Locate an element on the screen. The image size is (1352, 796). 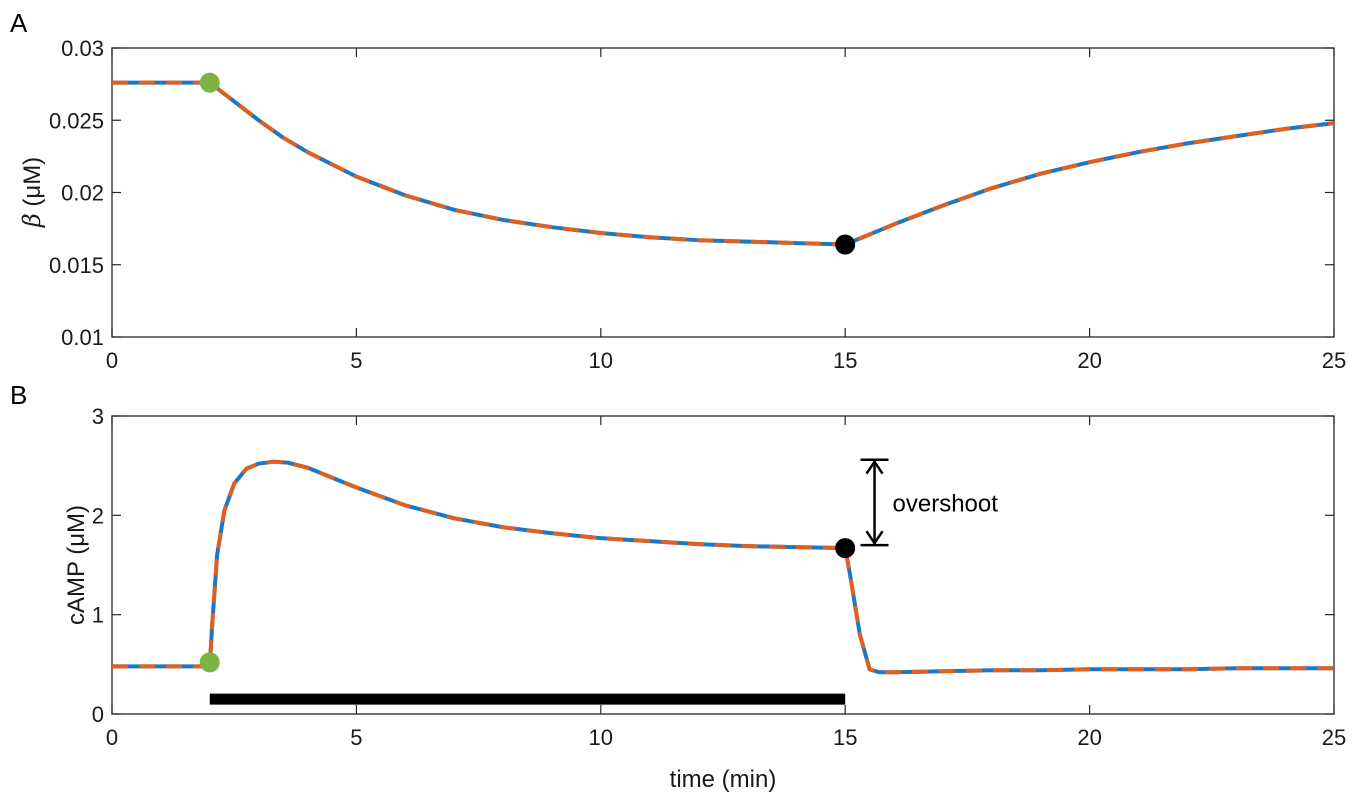
overshoot-arrowhead-bottom is located at coordinates (874, 538).